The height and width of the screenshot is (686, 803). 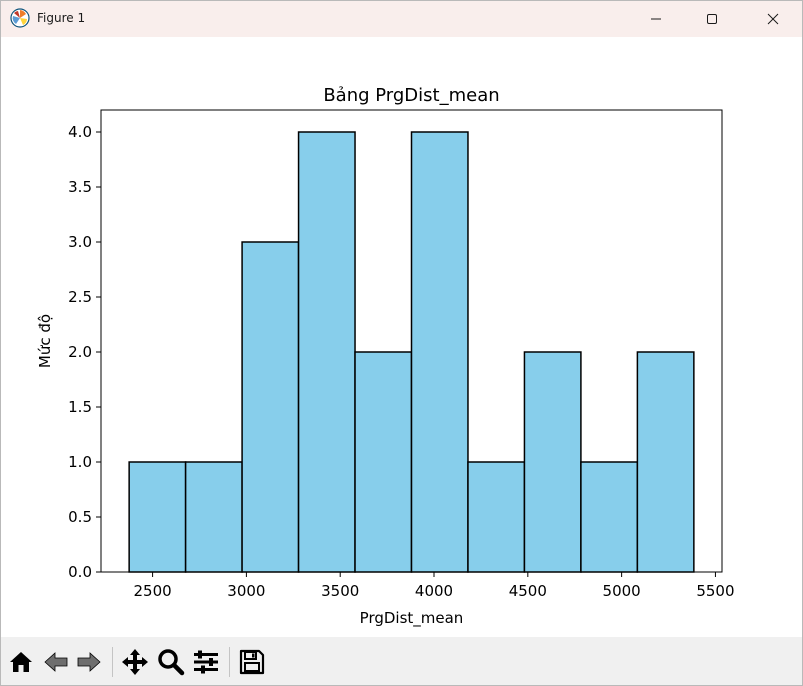 I want to click on matplotlib-logo-icon, so click(x=20, y=18).